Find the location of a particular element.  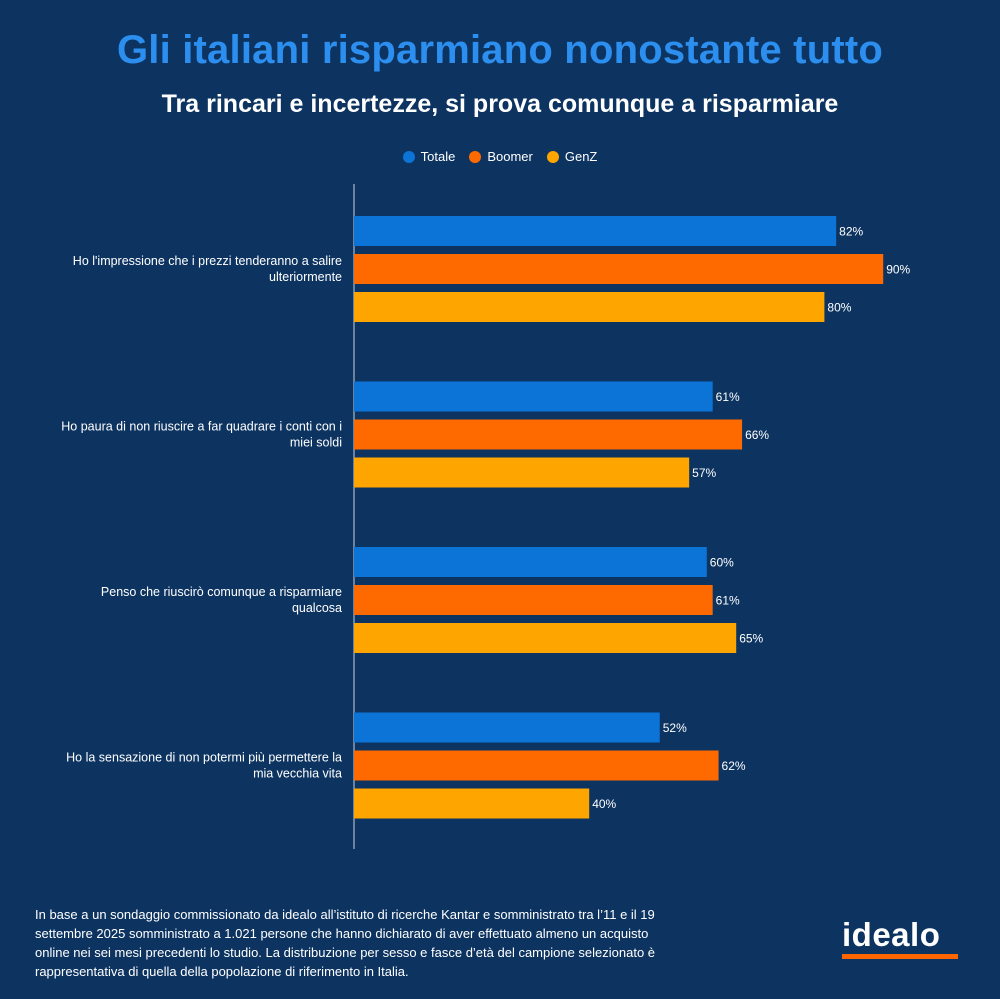

data-label-genz-3: 40% is located at coordinates (604, 804).